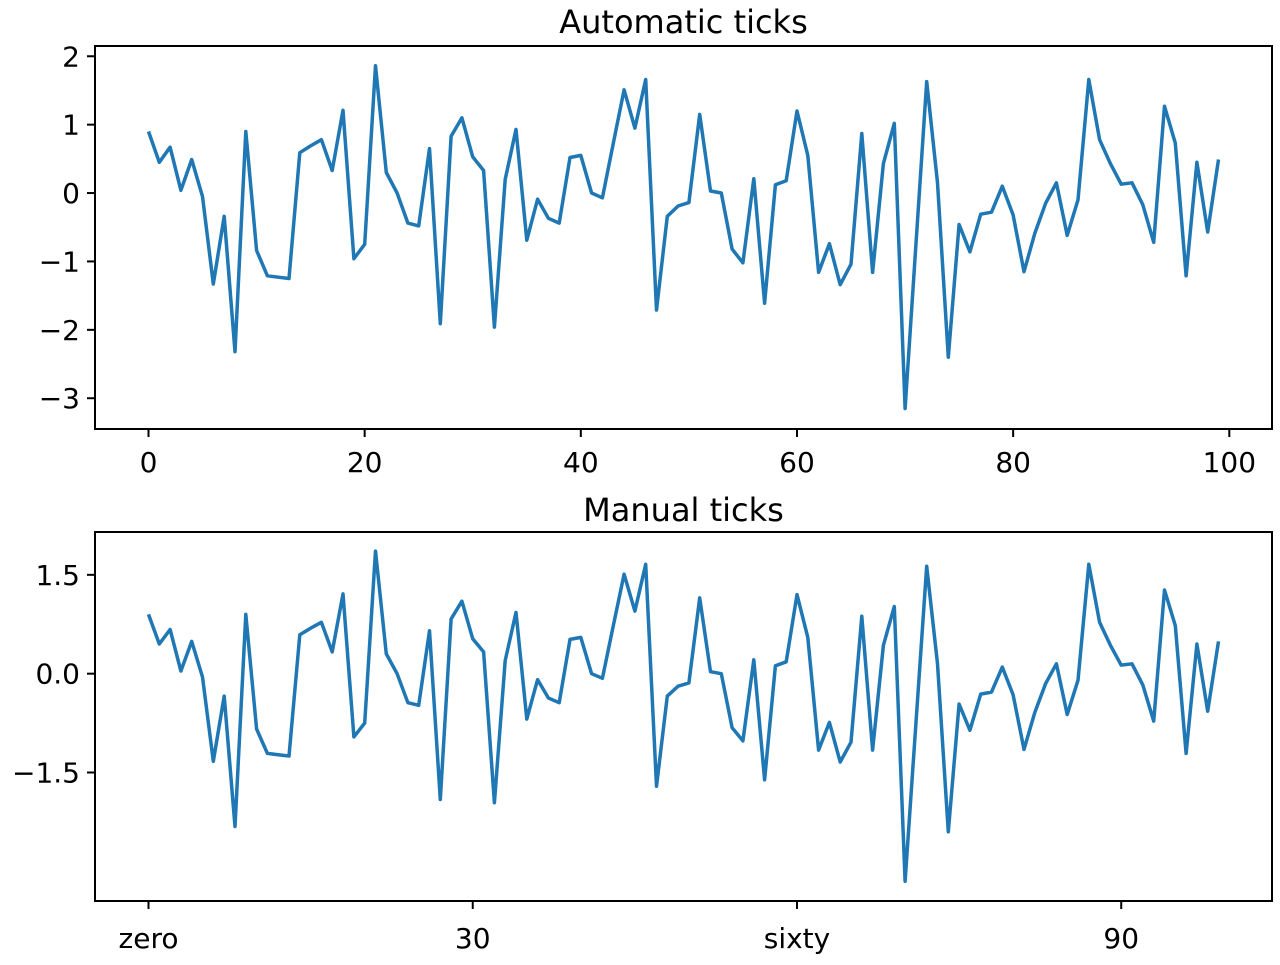 The image size is (1280, 965). What do you see at coordinates (71, 125) in the screenshot?
I see `y-tick-label: 1` at bounding box center [71, 125].